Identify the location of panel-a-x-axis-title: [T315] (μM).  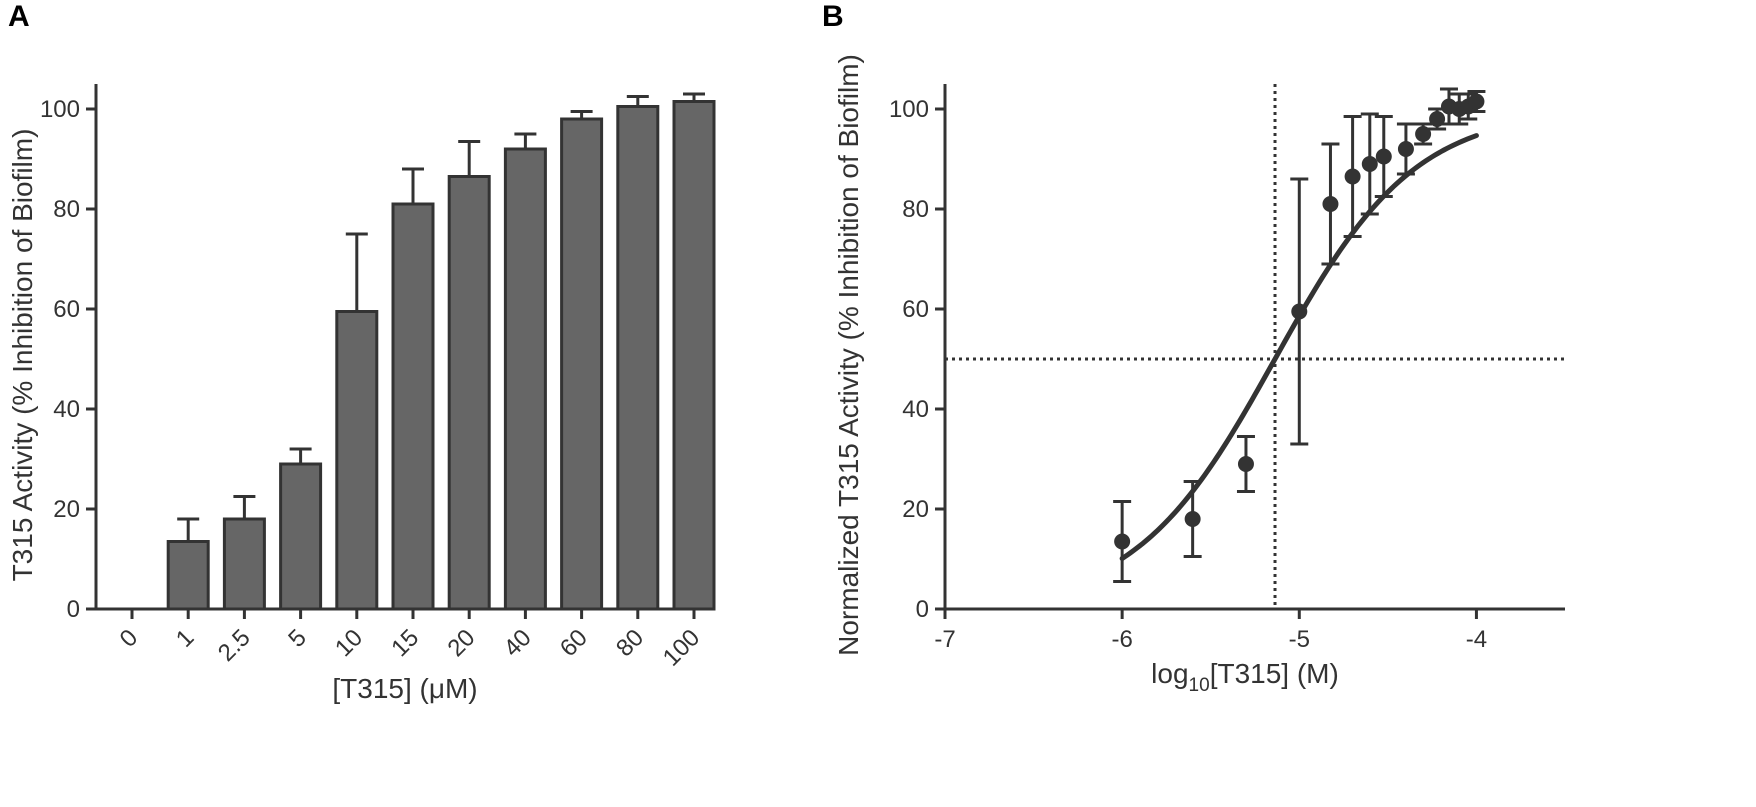
(404, 688).